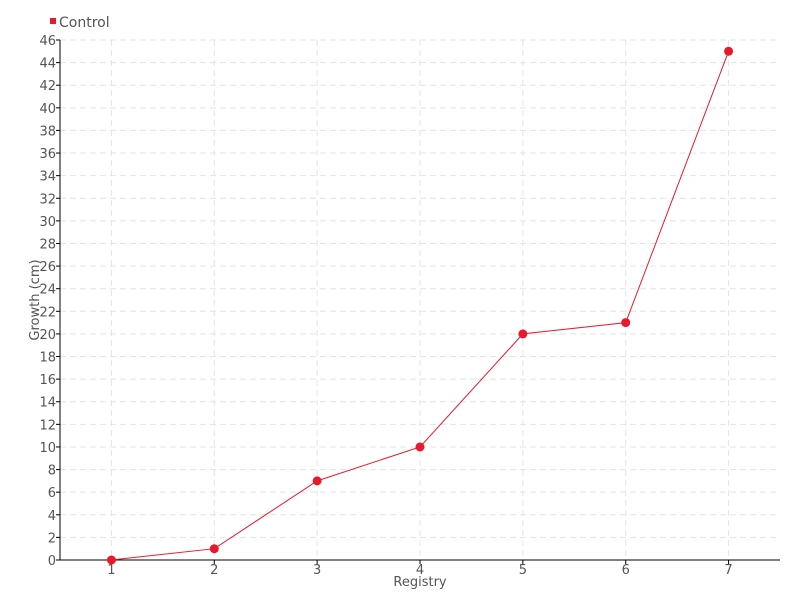 This screenshot has height=604, width=800. Describe the element at coordinates (35, 299) in the screenshot. I see `y-axis-label: Growth (cm)` at that location.